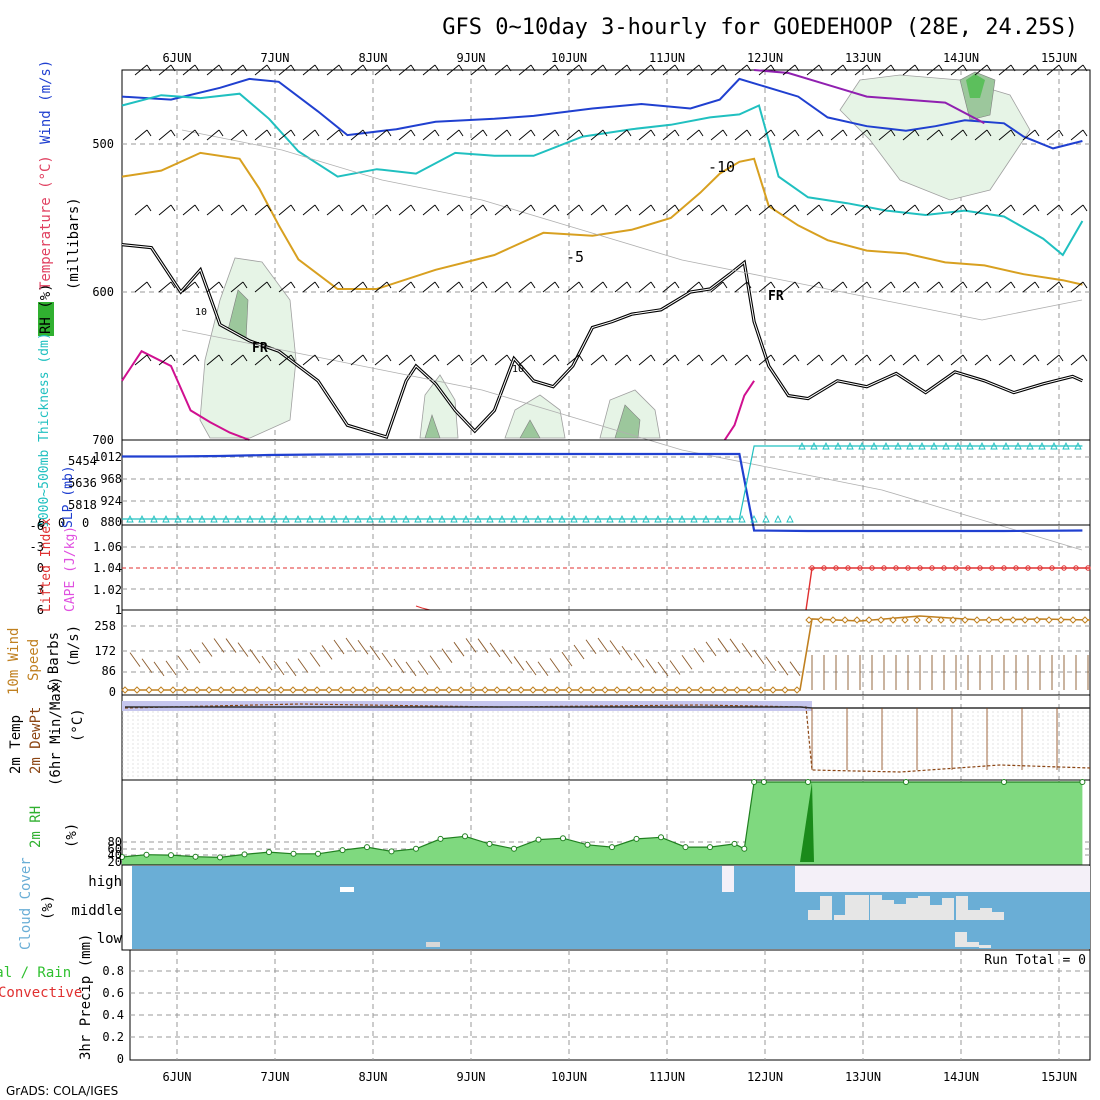 The height and width of the screenshot is (1100, 1100). Describe the element at coordinates (54, 827) in the screenshot. I see `rh2m-axis-labels: 2m RH (%)` at that location.